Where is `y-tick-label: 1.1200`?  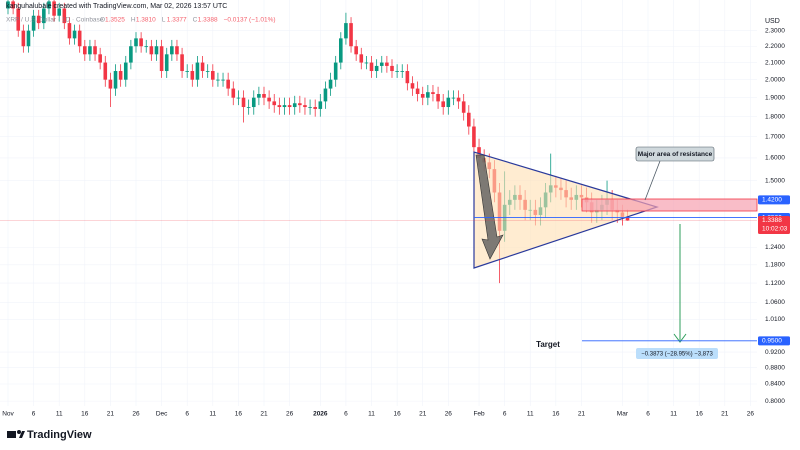 y-tick-label: 1.1200 is located at coordinates (775, 283).